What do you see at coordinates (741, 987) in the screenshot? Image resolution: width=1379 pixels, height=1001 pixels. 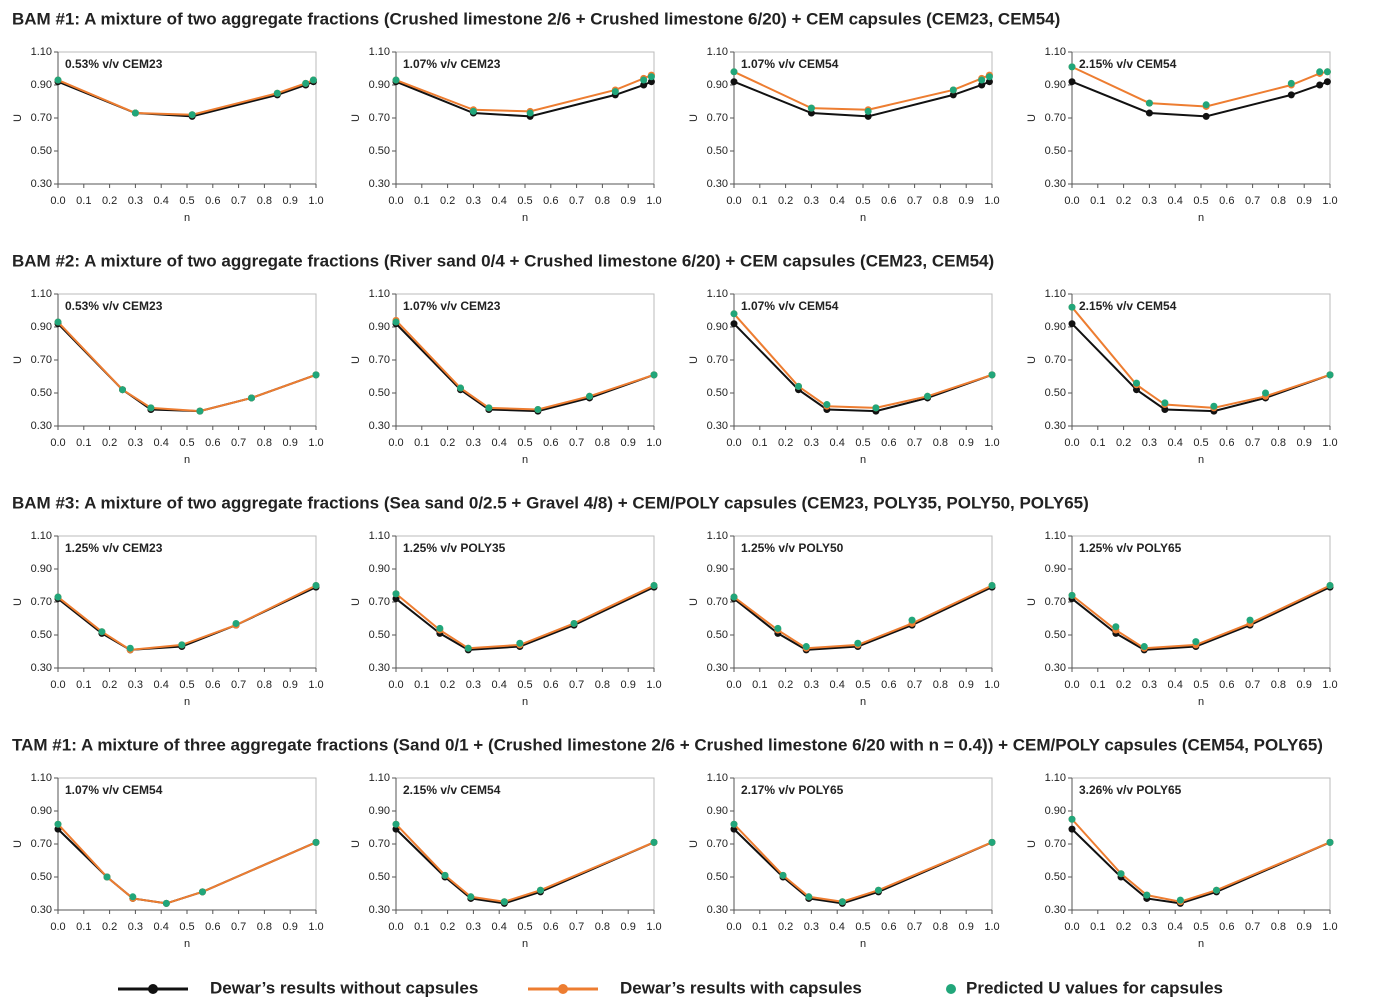 I see `legend-label: Dewar’s results with capsules` at bounding box center [741, 987].